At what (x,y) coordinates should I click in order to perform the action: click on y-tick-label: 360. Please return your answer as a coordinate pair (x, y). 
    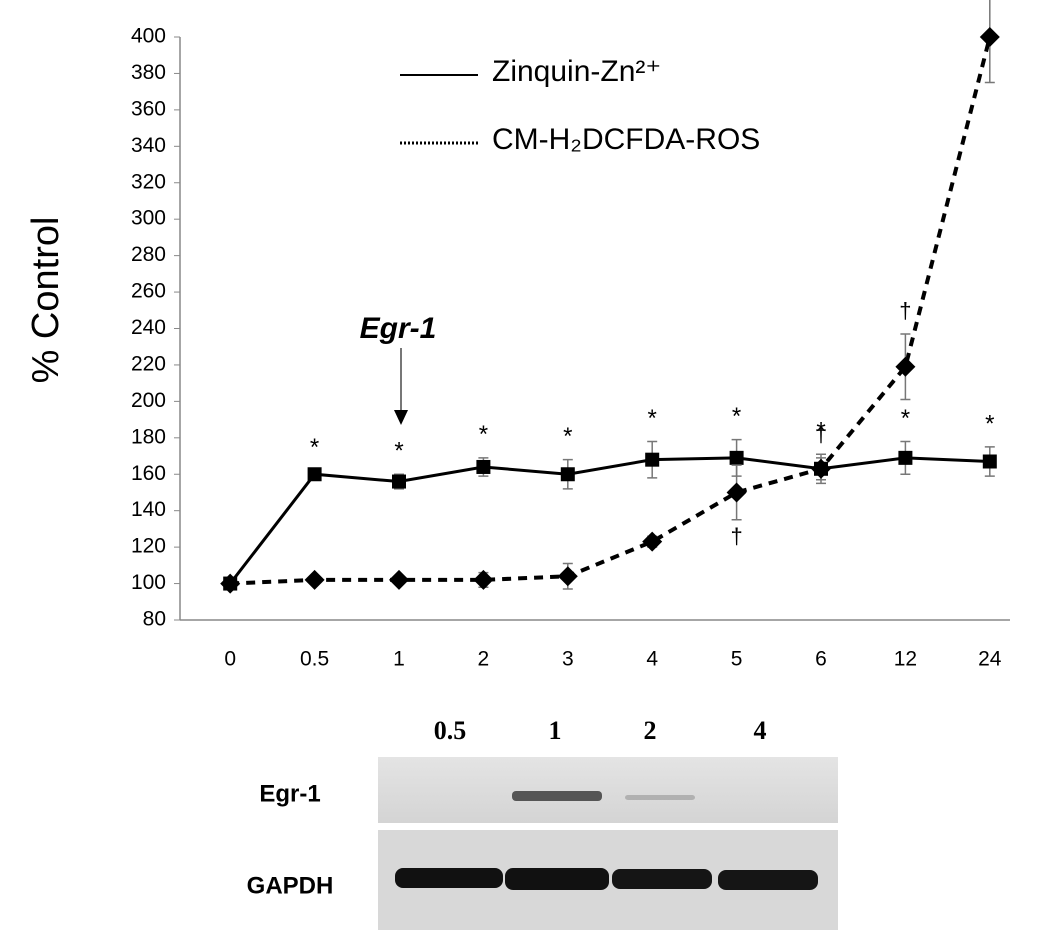
    Looking at the image, I should click on (148, 108).